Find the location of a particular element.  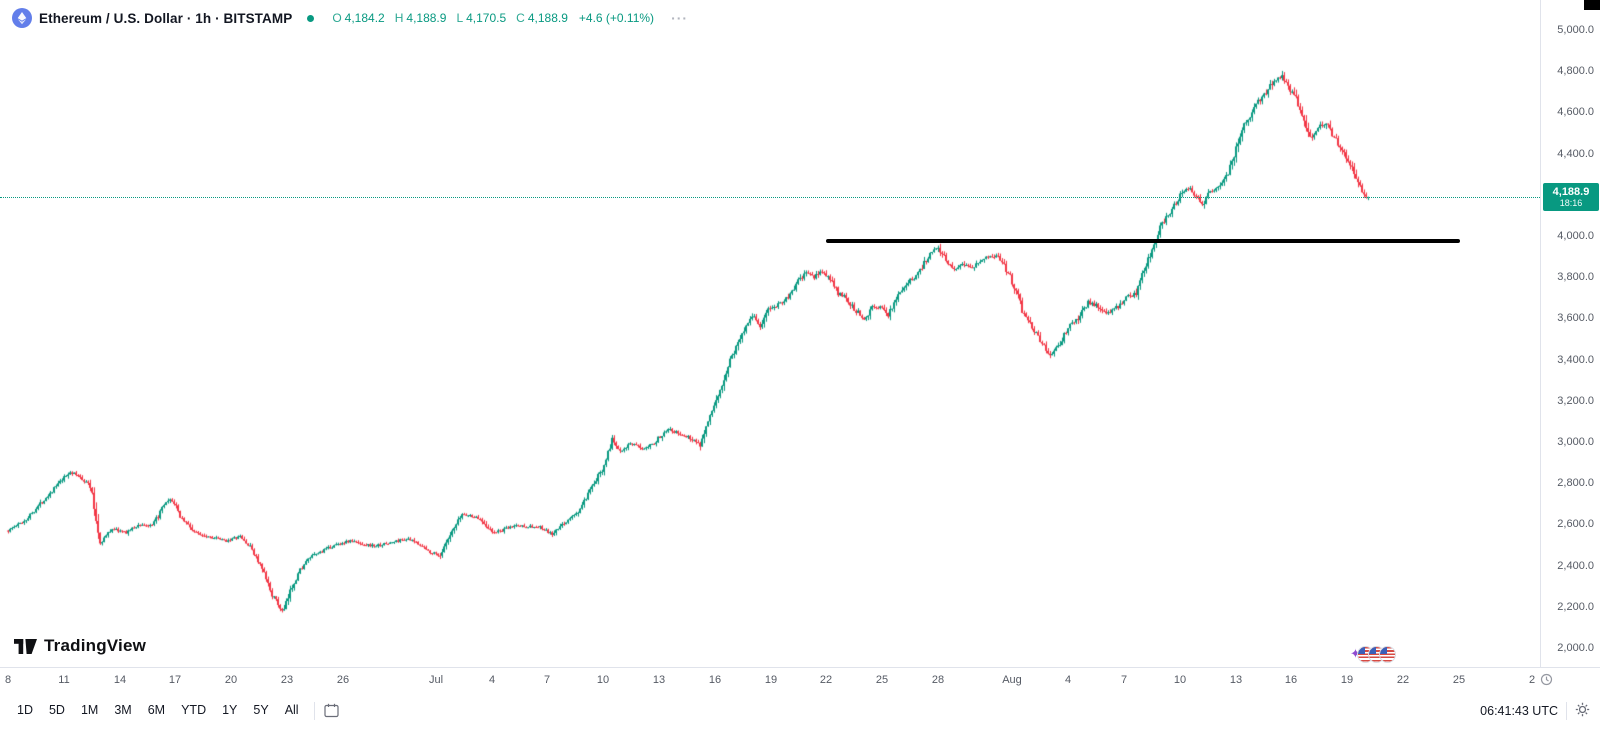

last-price-badge: 4,188.9 18:16 is located at coordinates (1571, 197).